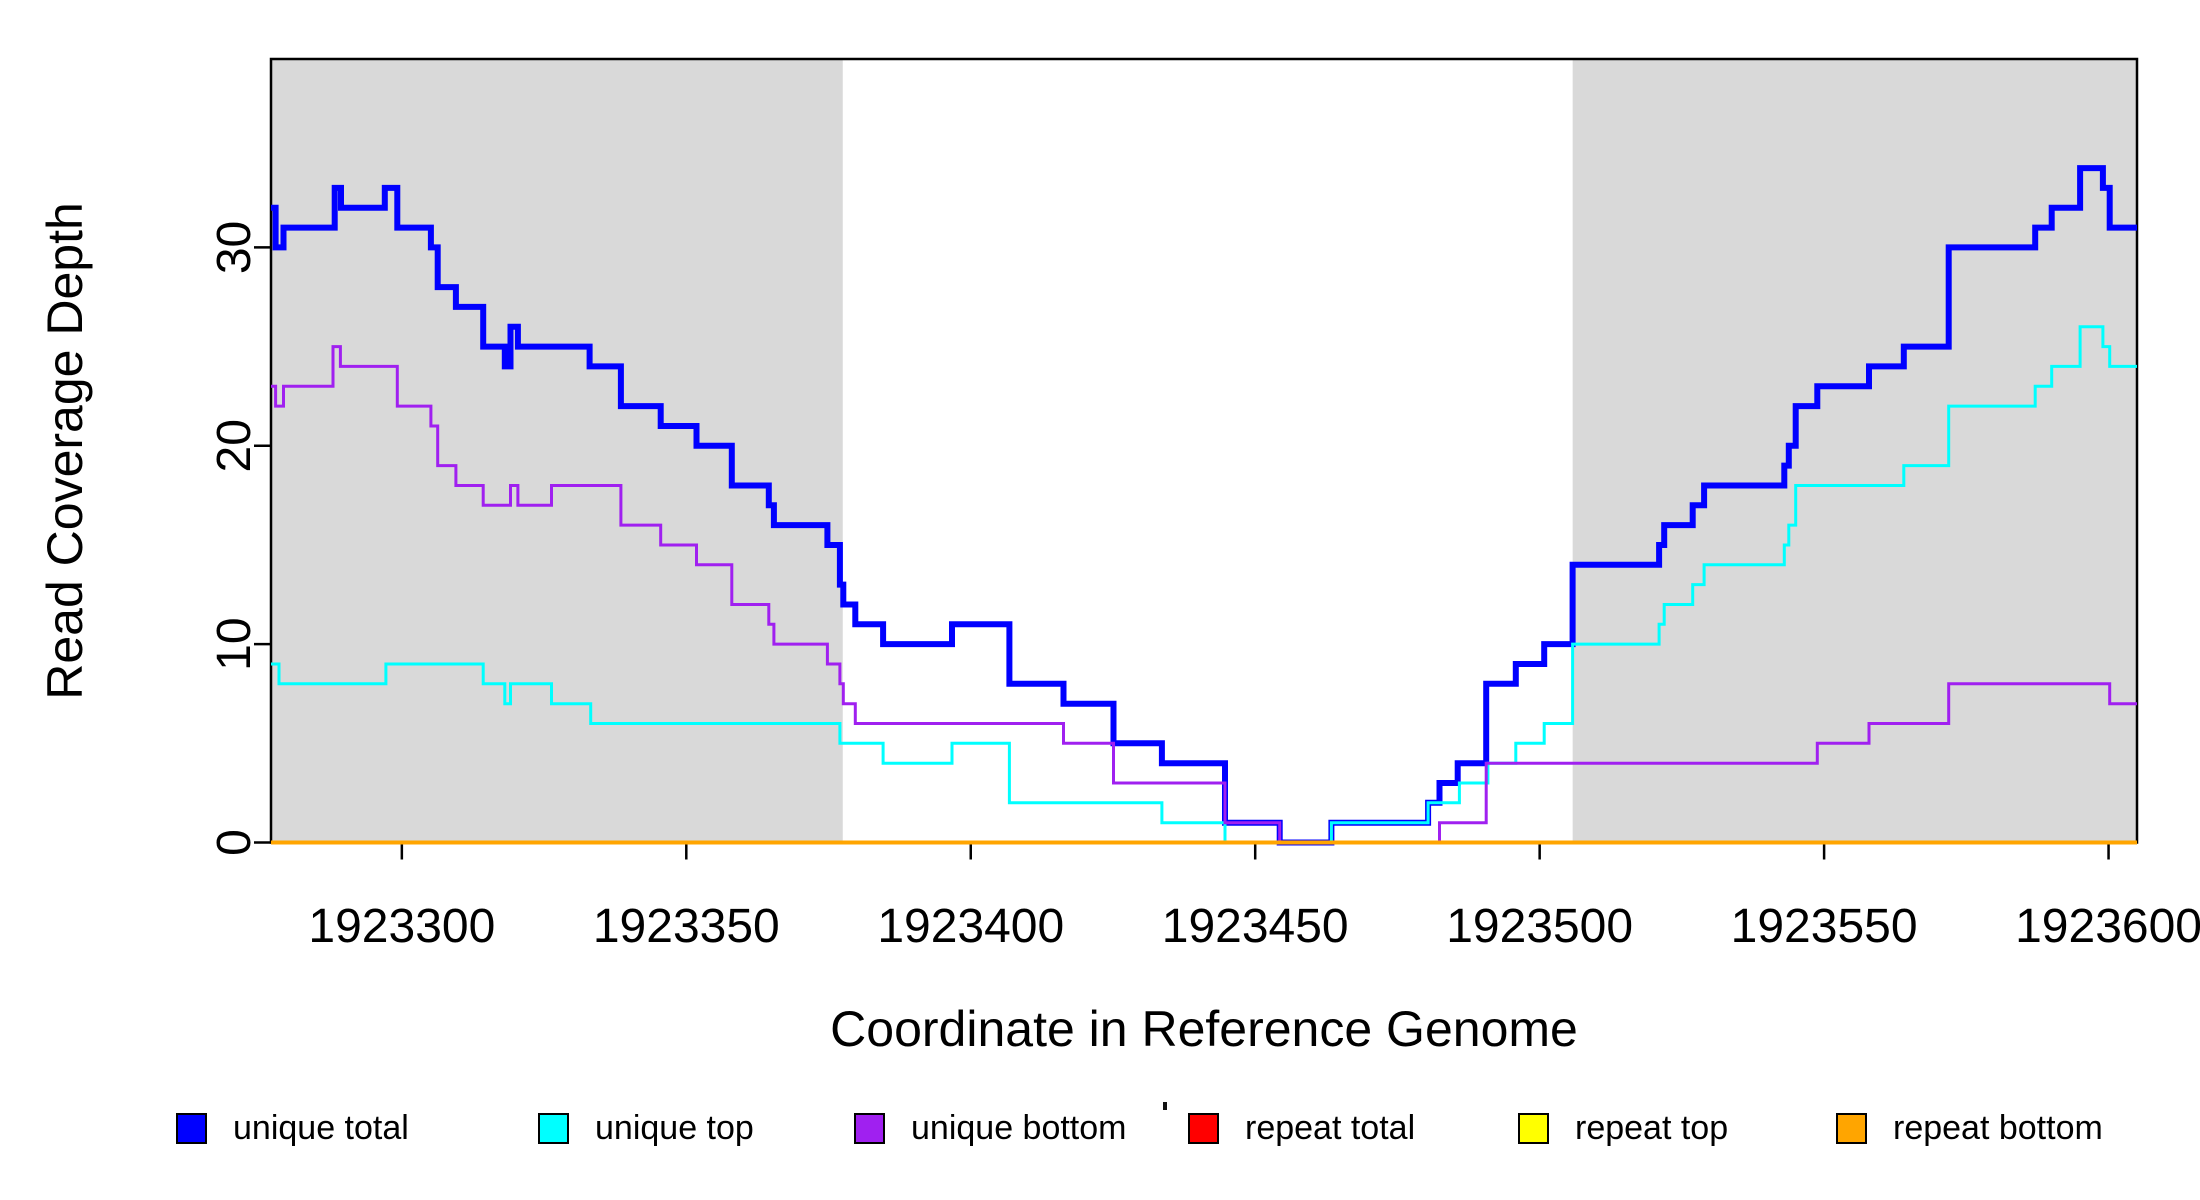 This screenshot has height=1200, width=2200. I want to click on x-tick-label: 1923600, so click(2107, 926).